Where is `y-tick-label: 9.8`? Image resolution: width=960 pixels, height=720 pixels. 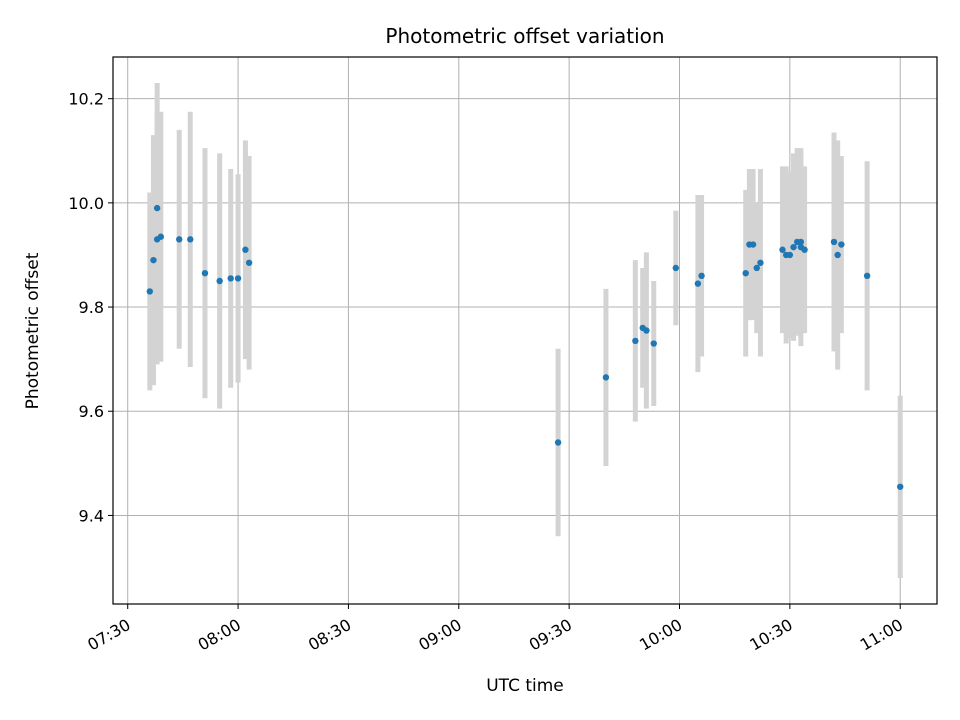 y-tick-label: 9.8 is located at coordinates (91, 307).